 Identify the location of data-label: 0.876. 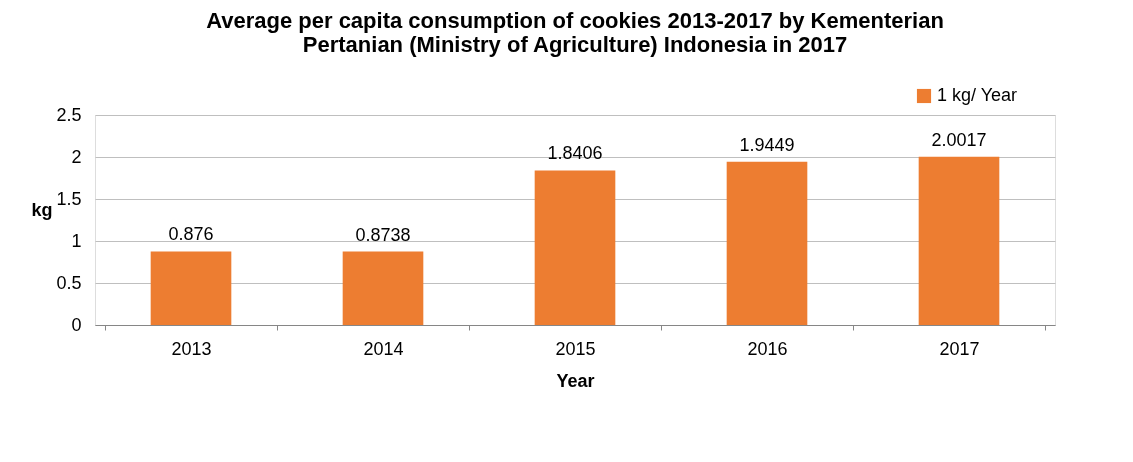
(191, 234).